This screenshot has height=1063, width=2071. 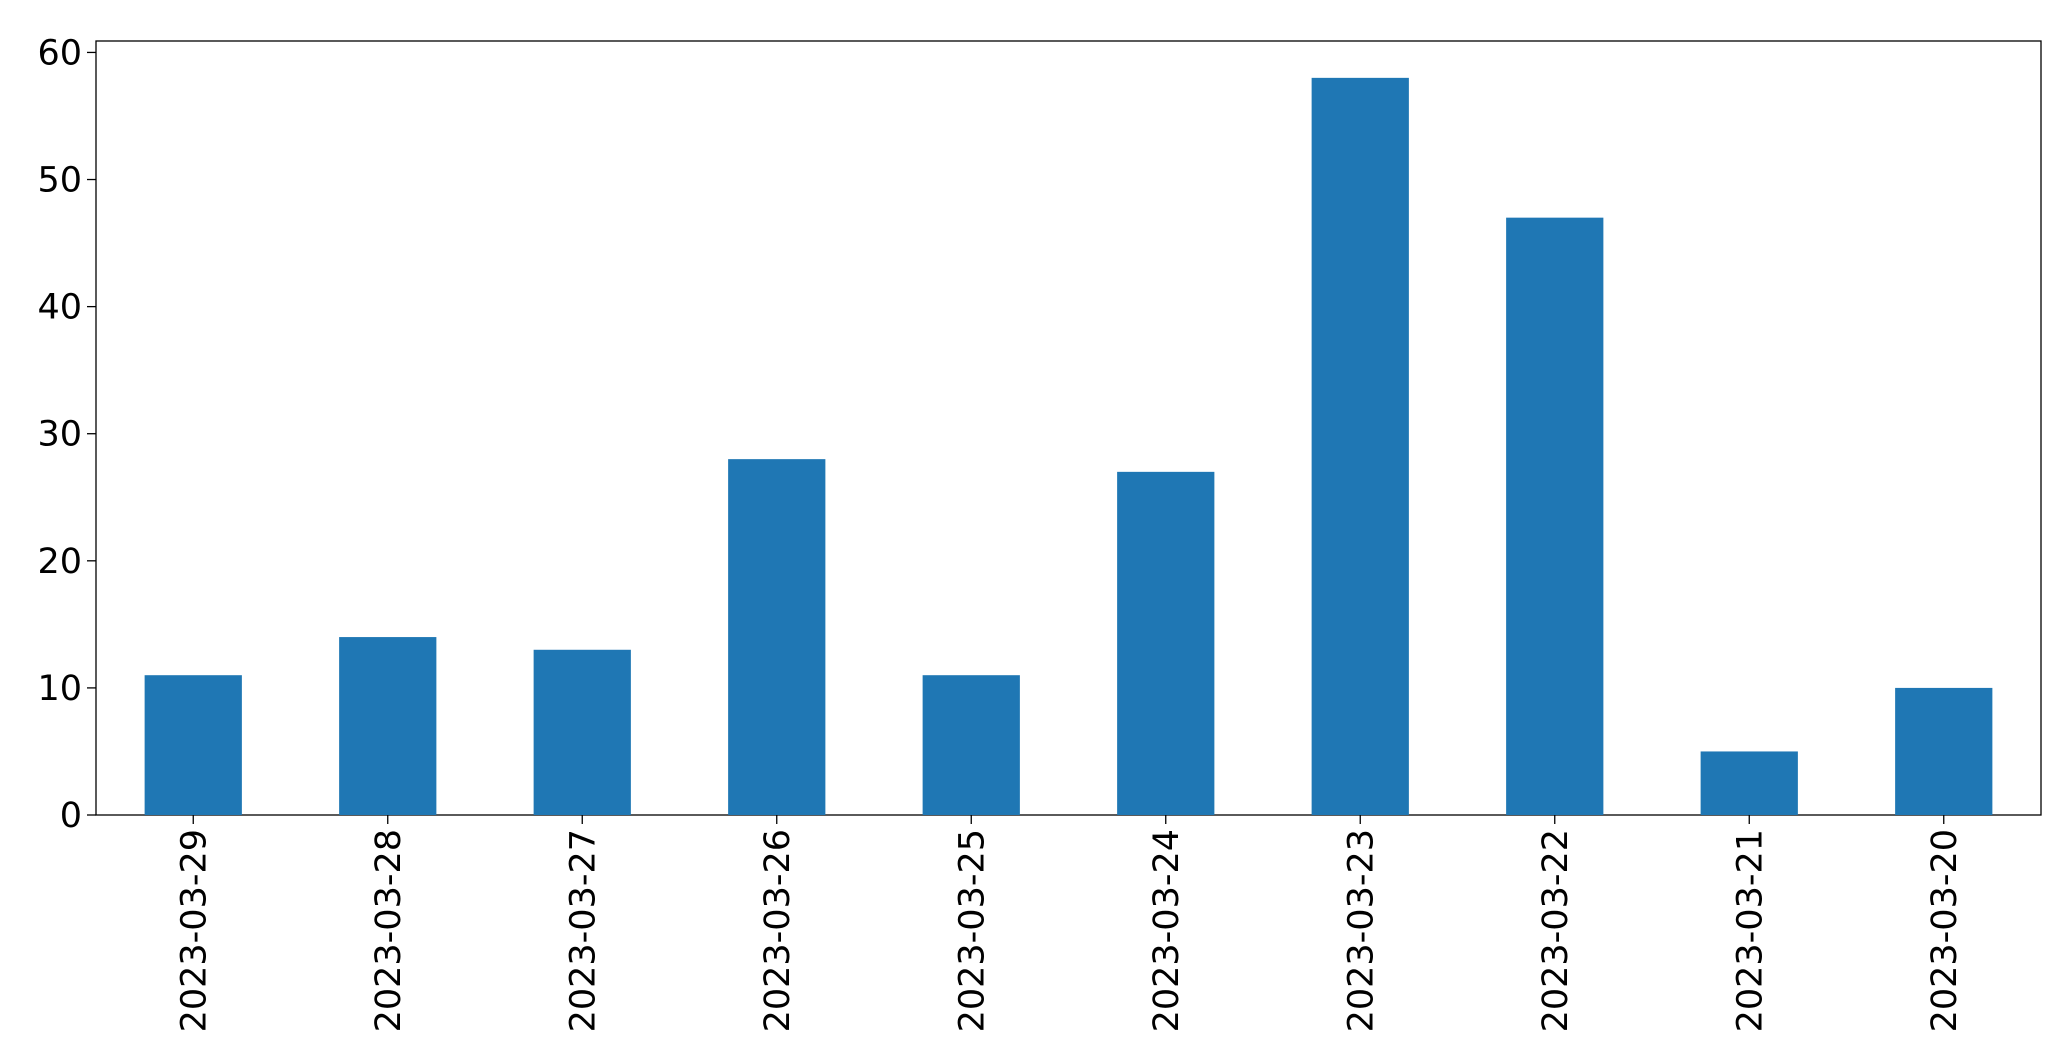 What do you see at coordinates (1167, 930) in the screenshot?
I see `x-tick-label: 2023-03-24` at bounding box center [1167, 930].